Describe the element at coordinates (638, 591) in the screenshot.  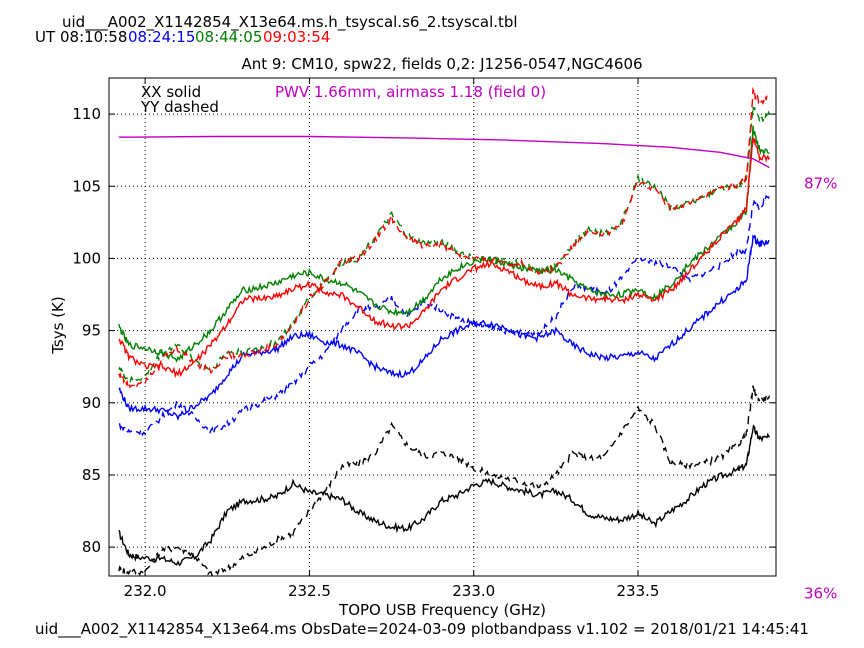
I see `x-tick-label: 233.5` at that location.